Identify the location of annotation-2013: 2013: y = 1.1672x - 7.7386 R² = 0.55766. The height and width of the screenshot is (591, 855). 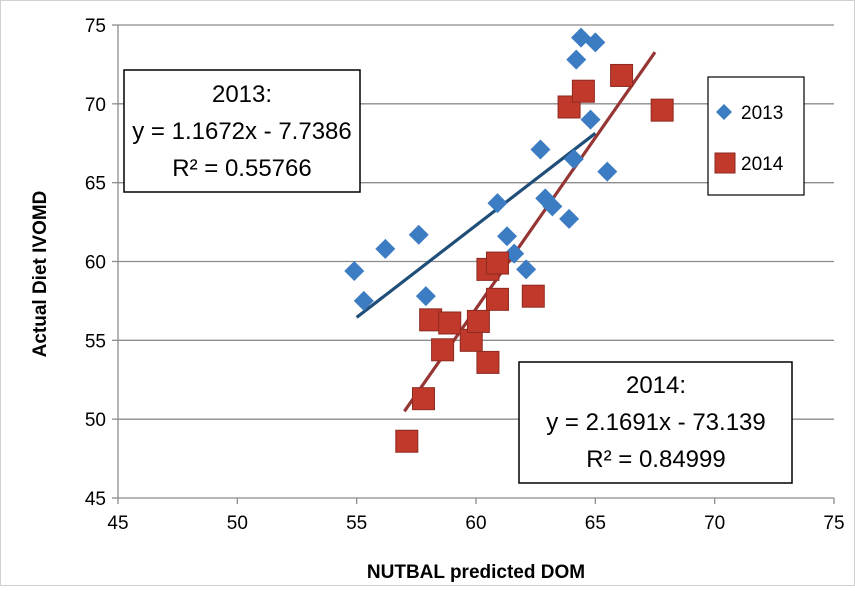
(242, 131).